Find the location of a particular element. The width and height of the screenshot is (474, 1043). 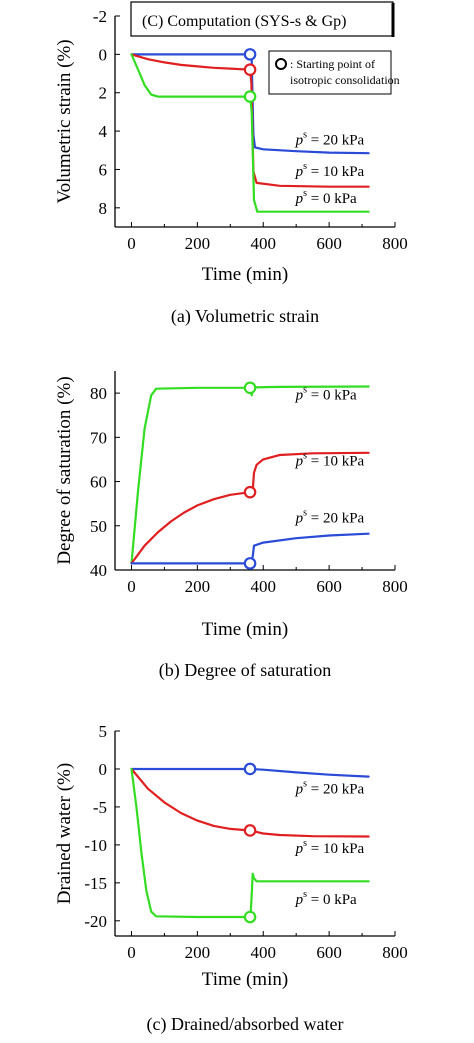

y-tick-label: -5 is located at coordinates (100, 807).